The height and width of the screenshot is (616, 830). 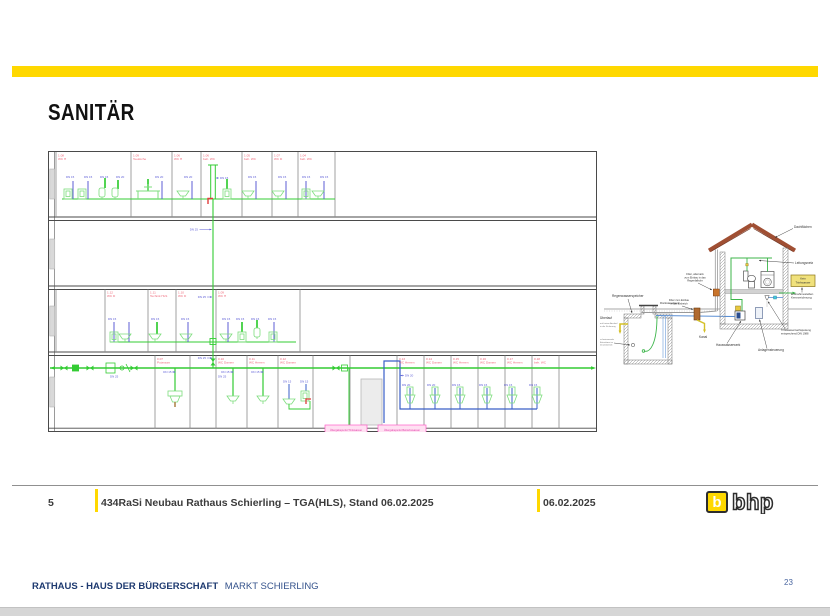 I want to click on footer-date: 06.02.2025, so click(x=569, y=503).